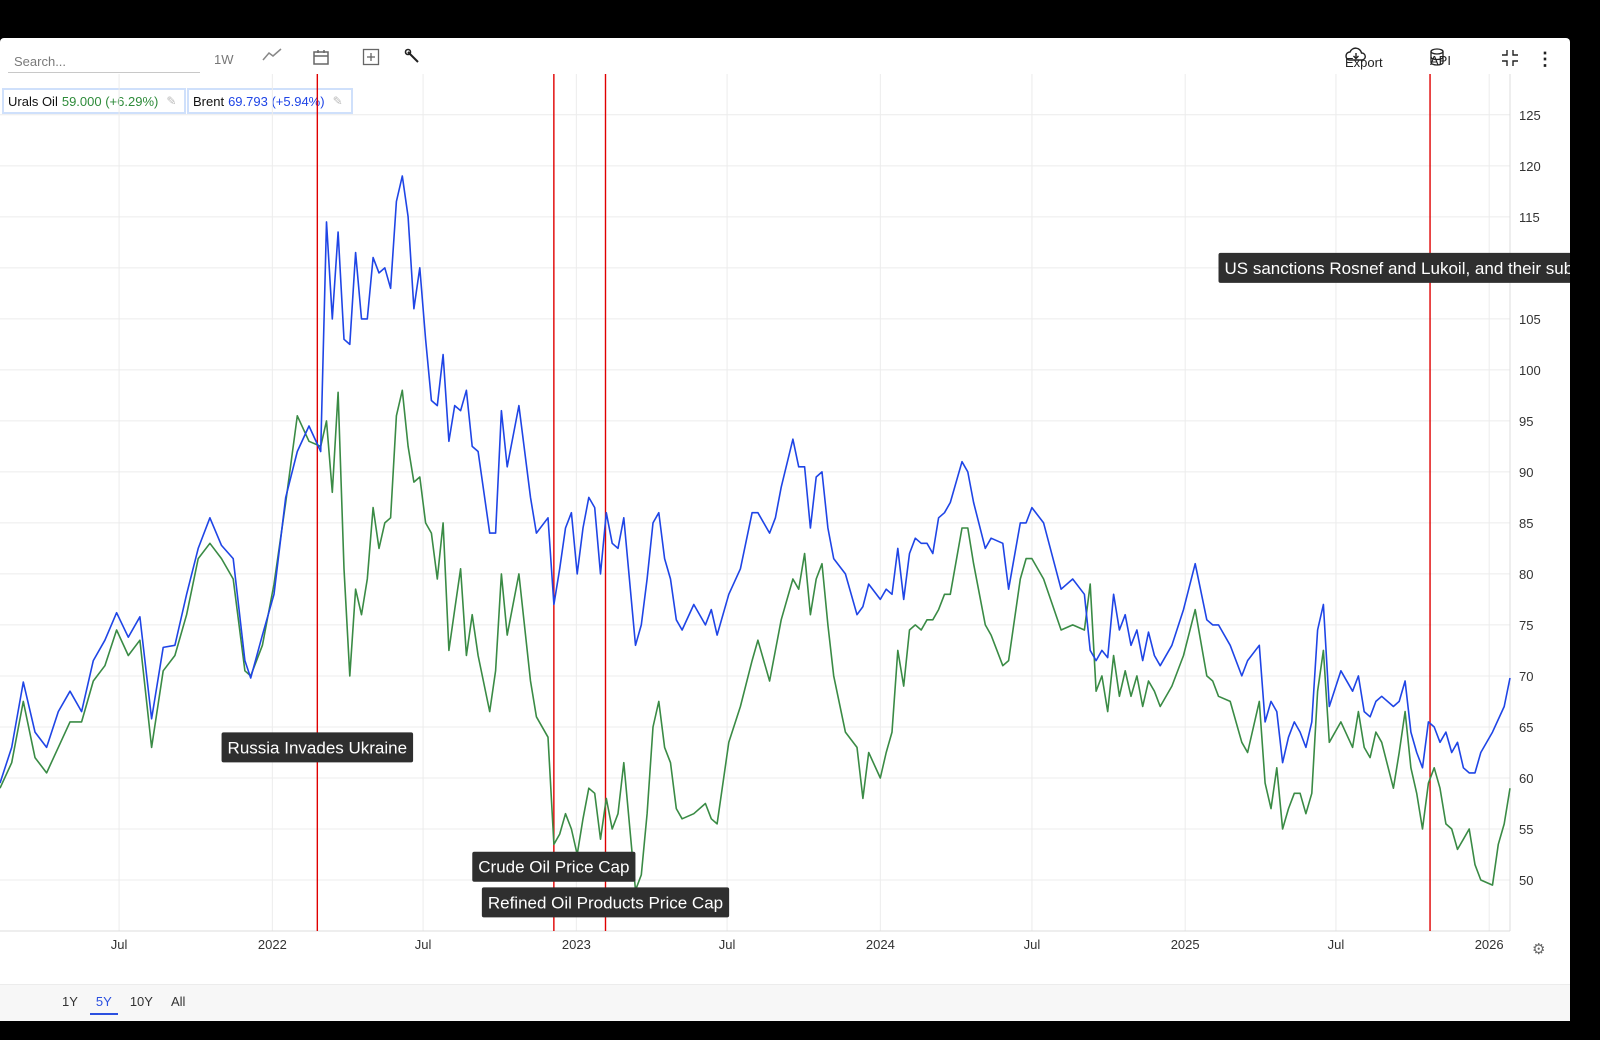  I want to click on y-tick-label: 120, so click(1530, 166).